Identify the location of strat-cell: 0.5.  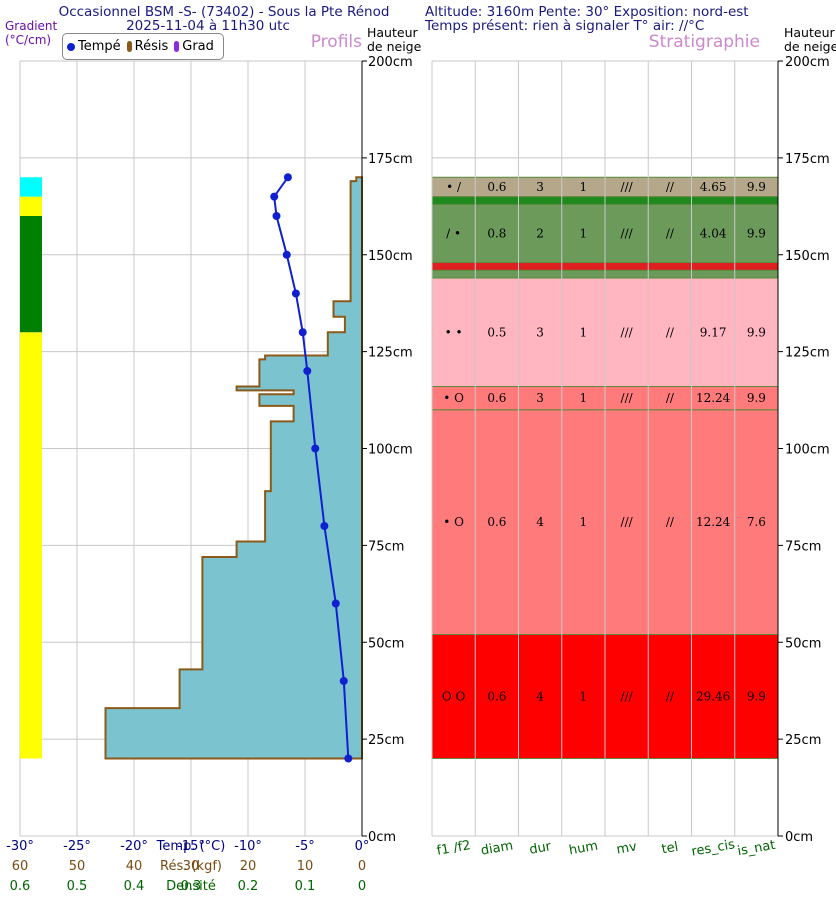
(496, 332).